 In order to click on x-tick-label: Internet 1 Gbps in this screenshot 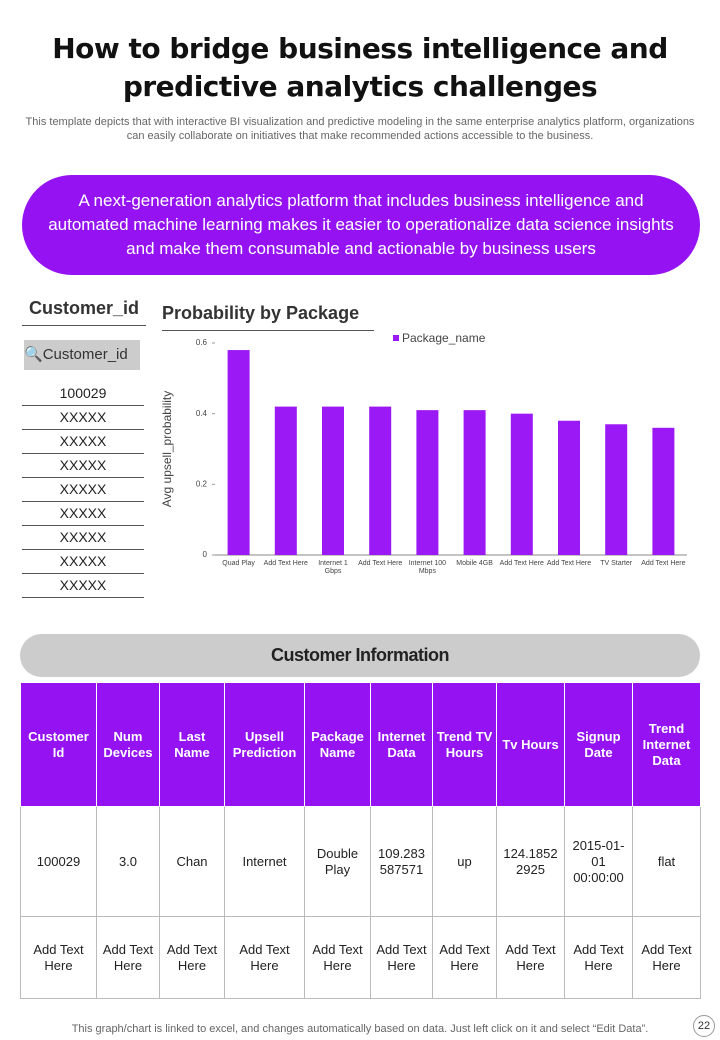, I will do `click(333, 567)`.